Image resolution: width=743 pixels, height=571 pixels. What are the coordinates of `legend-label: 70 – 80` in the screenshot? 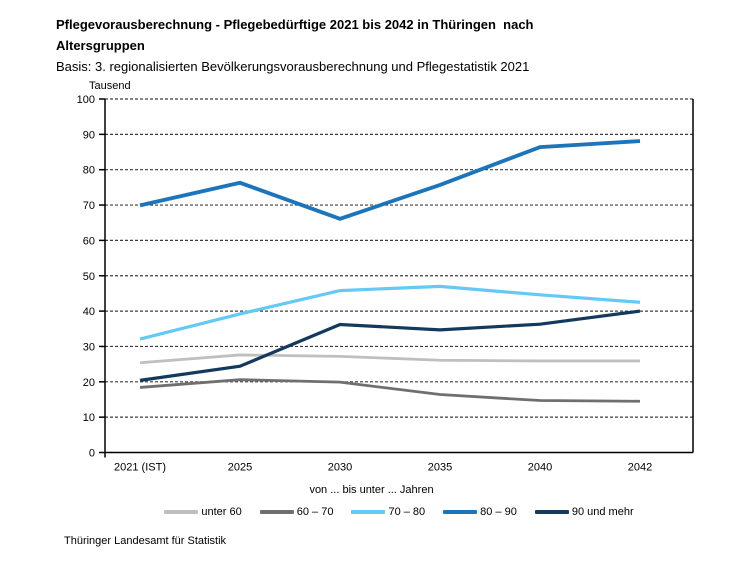 It's located at (407, 512).